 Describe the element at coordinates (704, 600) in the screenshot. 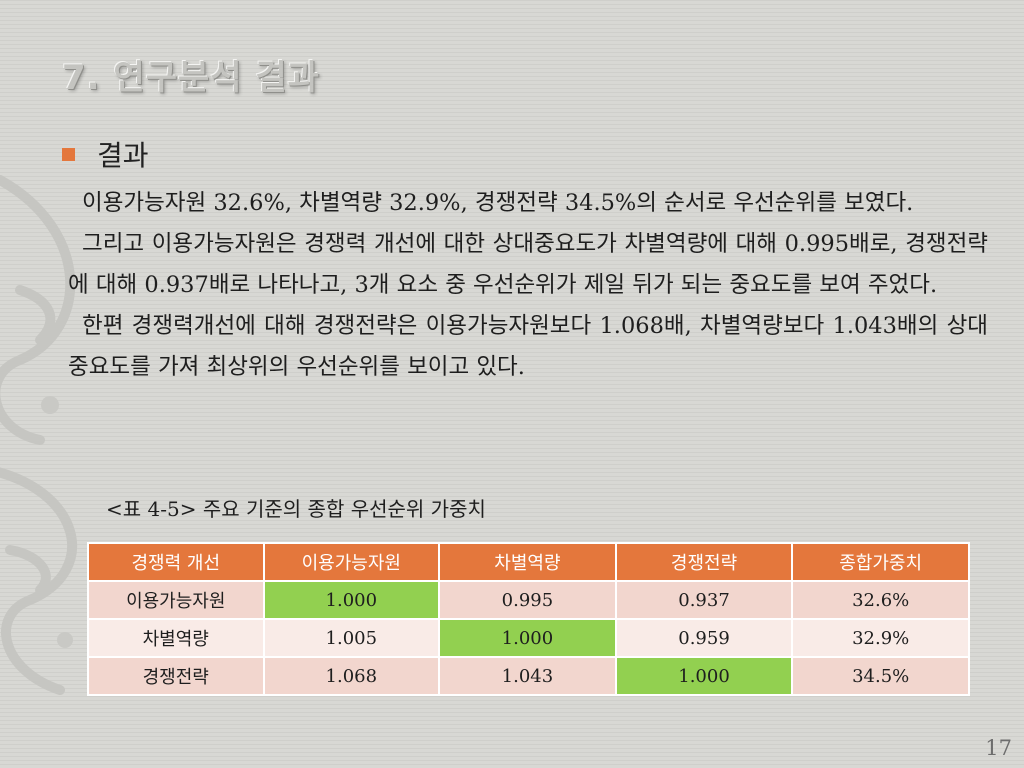

I see `table-cell: 0.937` at that location.